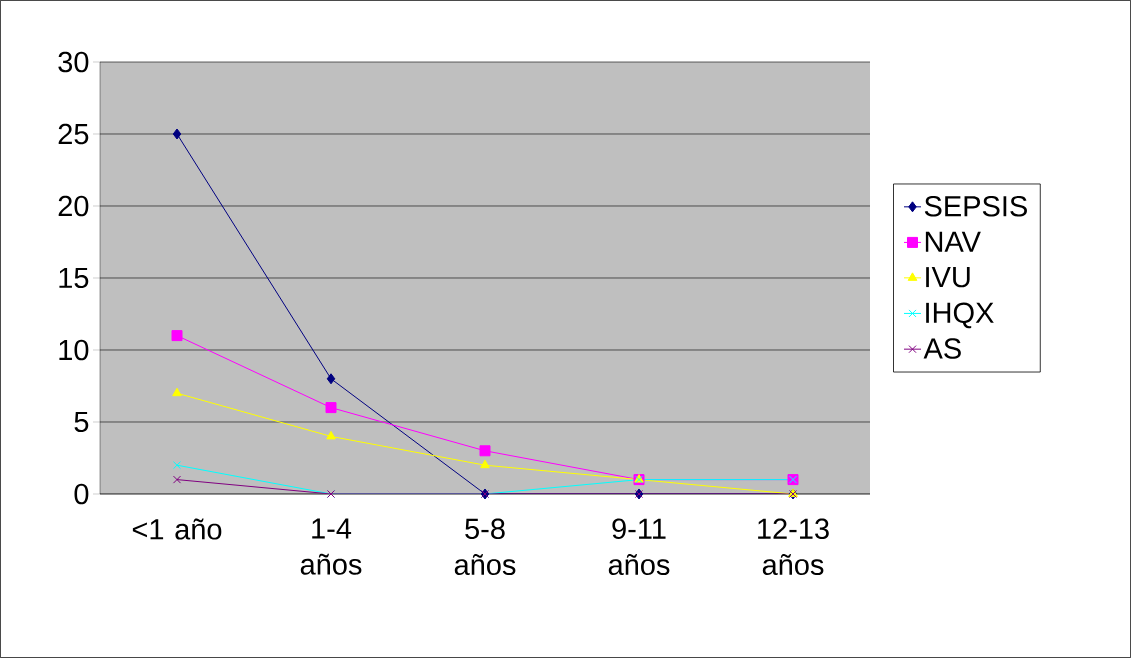 This screenshot has width=1131, height=658. What do you see at coordinates (73, 134) in the screenshot?
I see `y-tick-label: 25` at bounding box center [73, 134].